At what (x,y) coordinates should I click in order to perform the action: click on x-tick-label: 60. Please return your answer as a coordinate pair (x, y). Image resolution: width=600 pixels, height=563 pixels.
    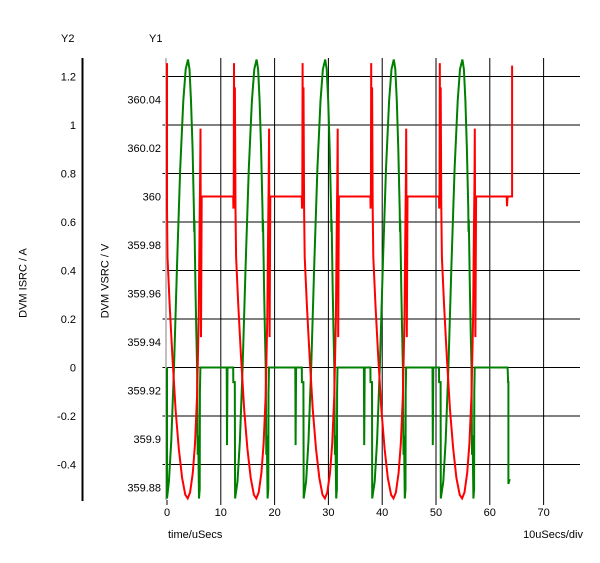
    Looking at the image, I should click on (490, 513).